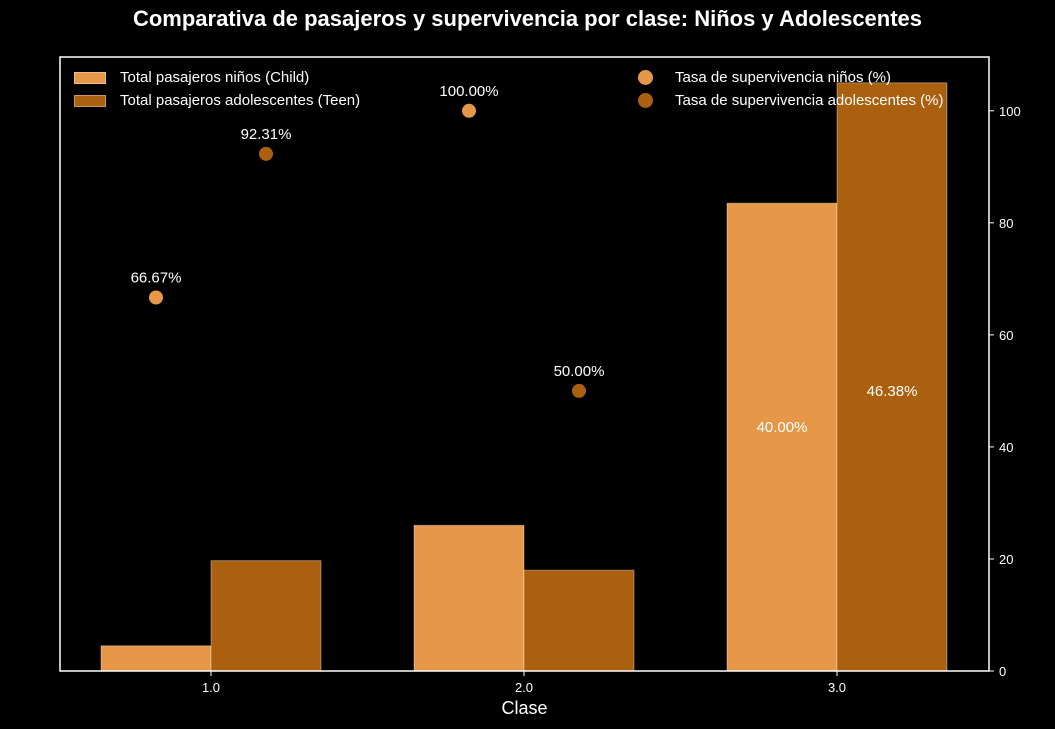 This screenshot has width=1055, height=729. I want to click on legend-label-teen-rate: Tasa de supervivencia adolescentes (%), so click(809, 100).